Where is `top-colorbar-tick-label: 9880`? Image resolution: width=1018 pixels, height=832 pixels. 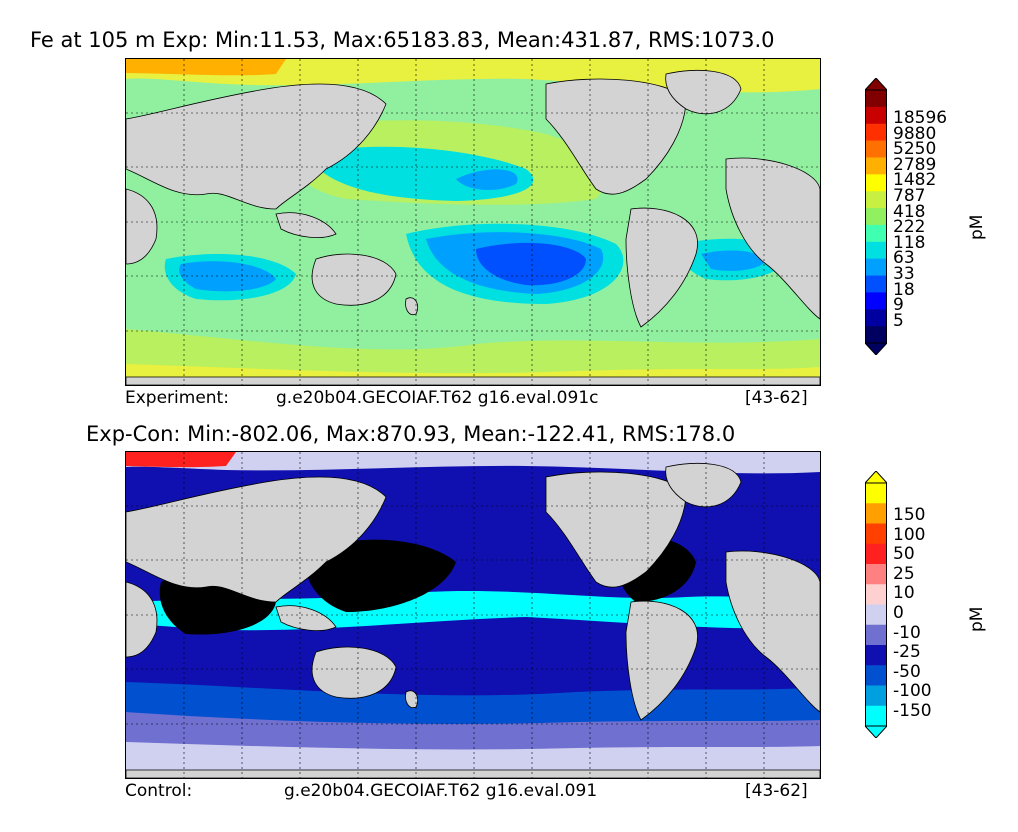
top-colorbar-tick-label: 9880 is located at coordinates (915, 133).